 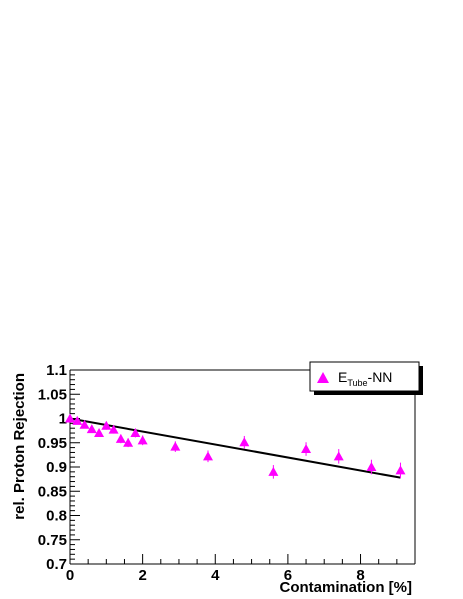 I want to click on x-tick-label: 2, so click(x=142, y=575).